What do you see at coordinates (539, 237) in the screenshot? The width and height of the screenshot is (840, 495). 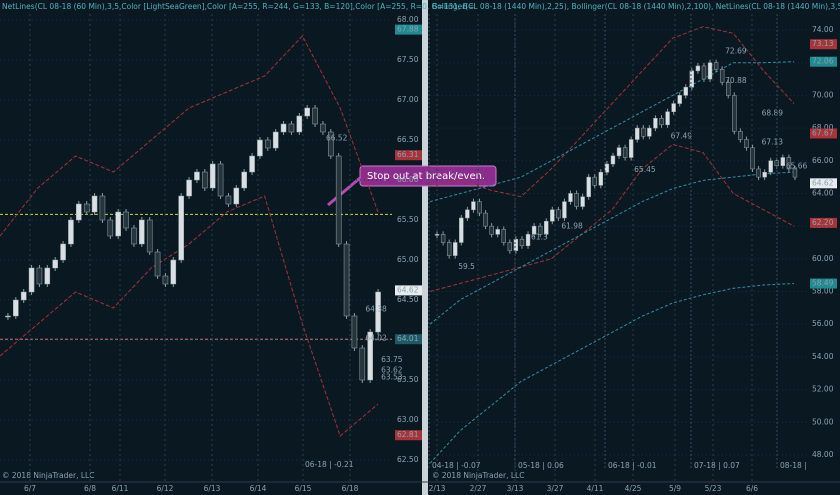 I see `level-label: 61.3` at bounding box center [539, 237].